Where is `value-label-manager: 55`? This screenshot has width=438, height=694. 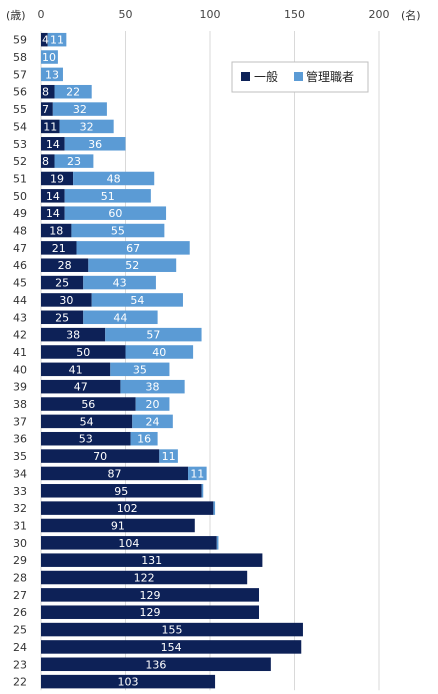
value-label-manager: 55 is located at coordinates (118, 231).